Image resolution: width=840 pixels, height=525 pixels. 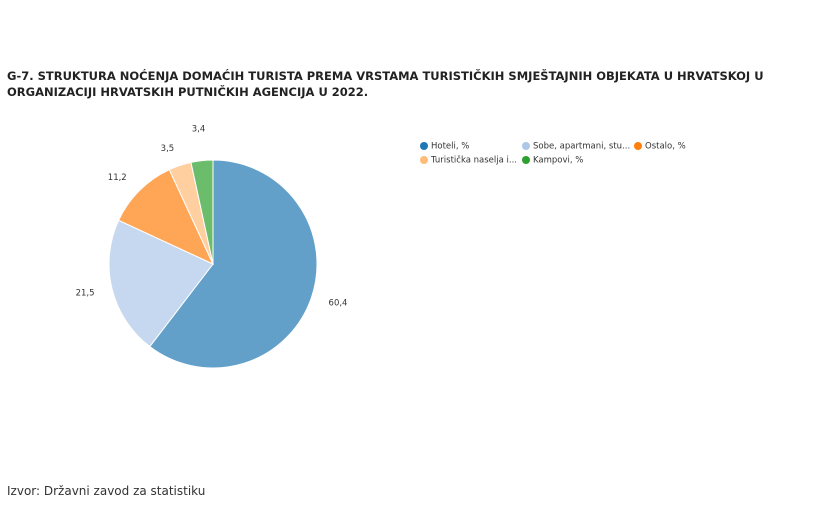 What do you see at coordinates (106, 491) in the screenshot?
I see `source-note: Izvor: Državni zavod za statistiku` at bounding box center [106, 491].